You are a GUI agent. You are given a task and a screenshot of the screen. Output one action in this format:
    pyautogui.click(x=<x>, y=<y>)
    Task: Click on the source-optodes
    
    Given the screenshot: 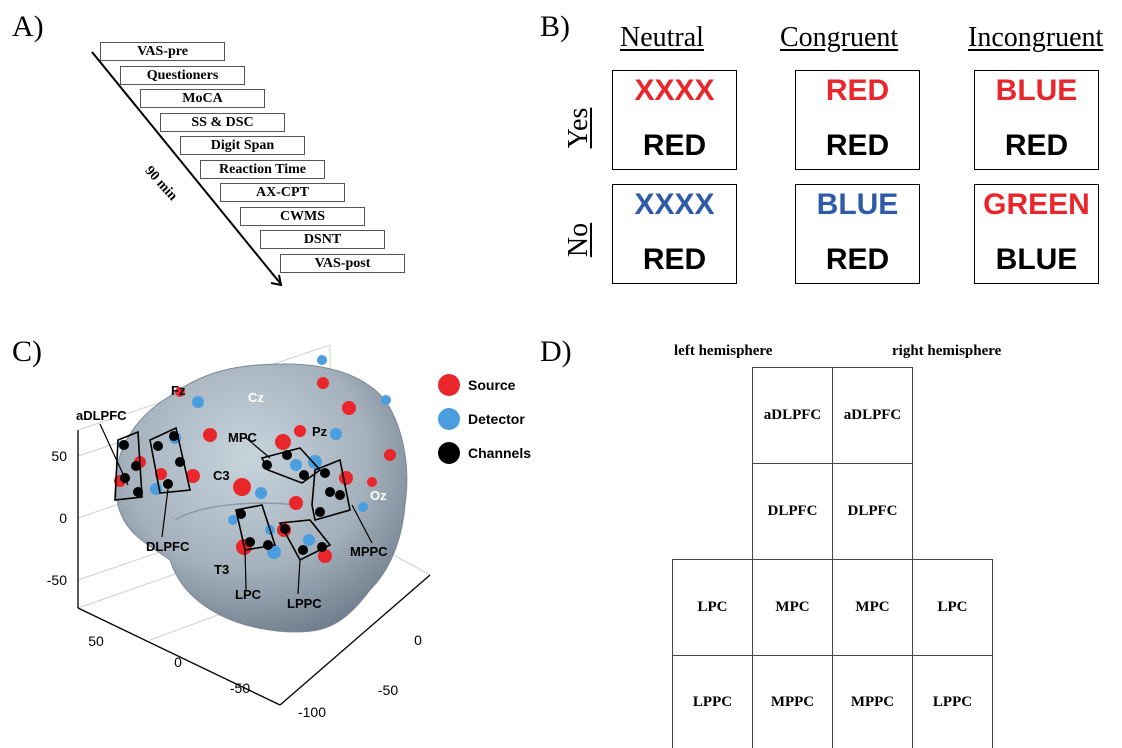 What is the action you would take?
    pyautogui.click(x=255, y=470)
    